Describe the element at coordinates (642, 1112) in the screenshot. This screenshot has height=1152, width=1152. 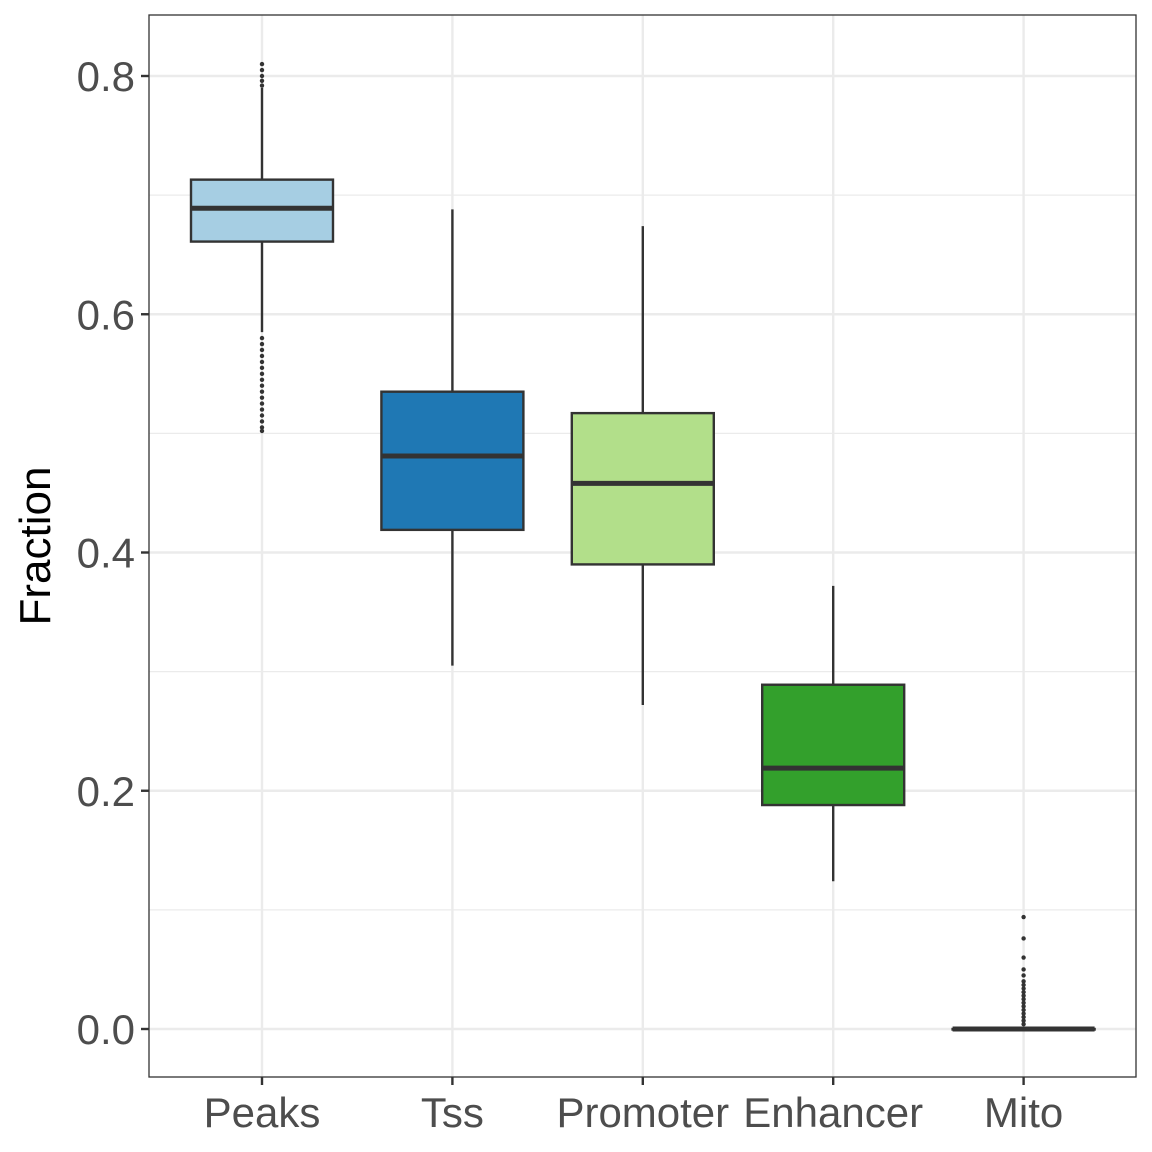
I see `x-tick-label: Promoter` at that location.